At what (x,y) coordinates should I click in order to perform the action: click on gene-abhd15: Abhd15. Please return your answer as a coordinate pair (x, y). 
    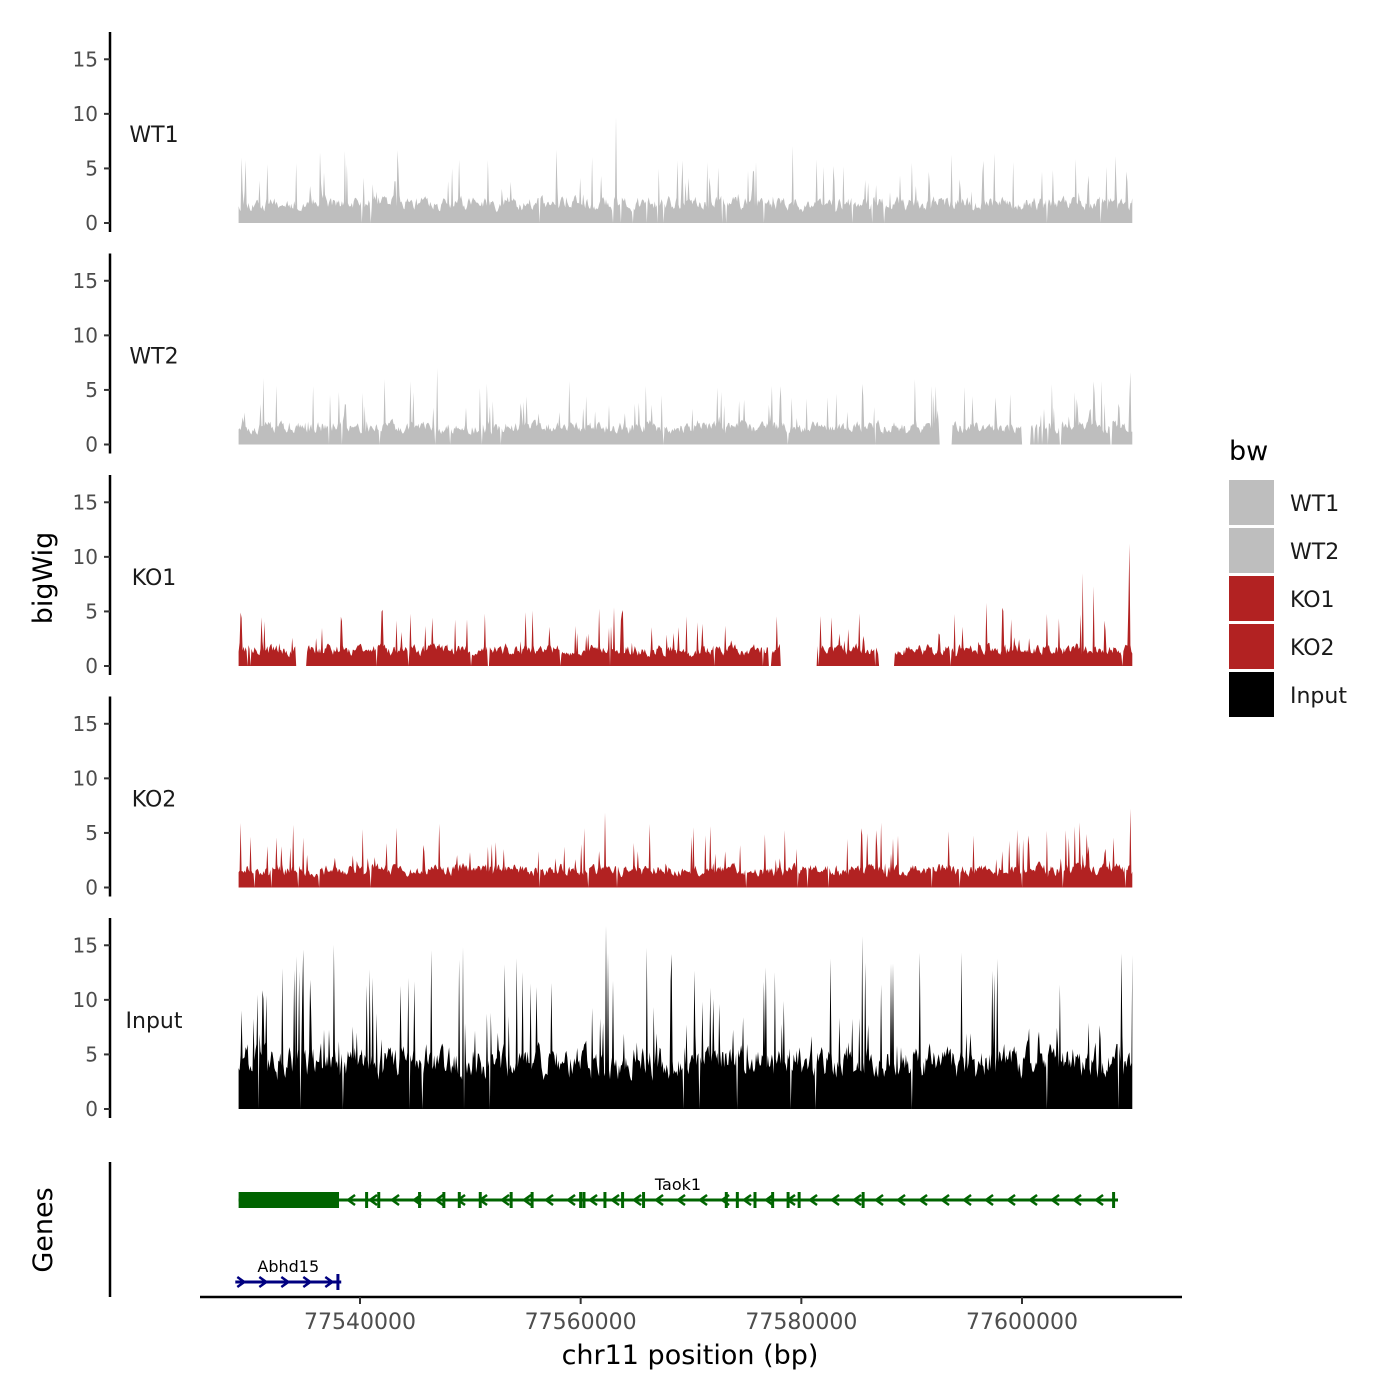
    Looking at the image, I should click on (288, 1273).